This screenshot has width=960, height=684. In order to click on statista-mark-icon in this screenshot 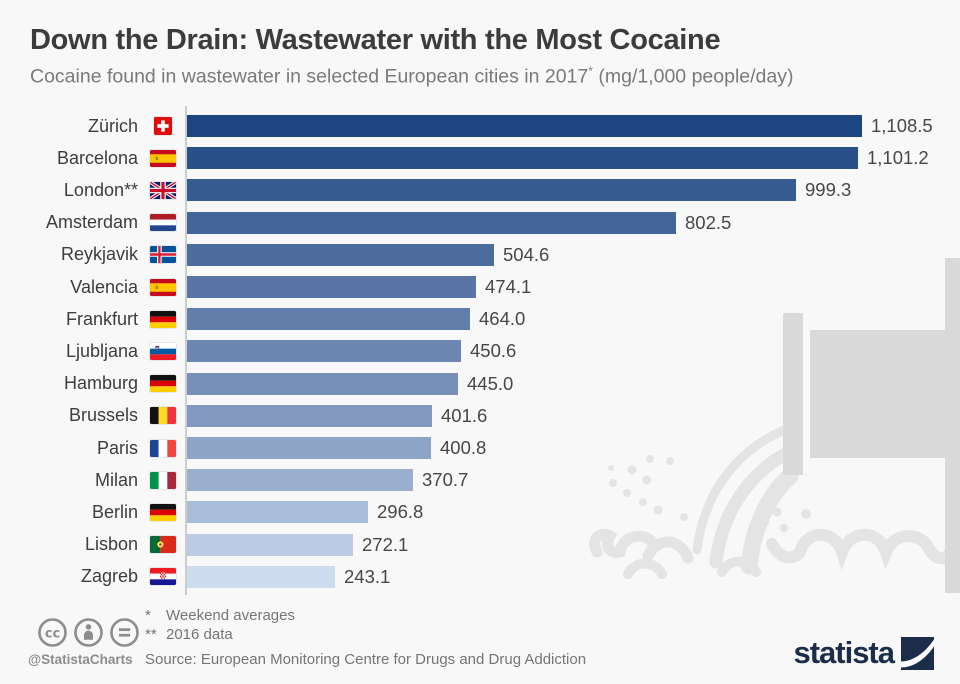, I will do `click(917, 653)`.